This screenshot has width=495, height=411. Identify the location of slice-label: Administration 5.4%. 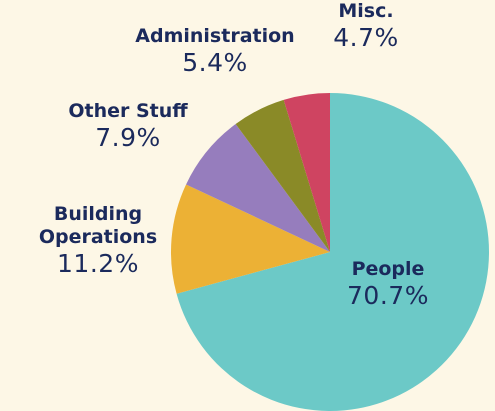
(215, 51).